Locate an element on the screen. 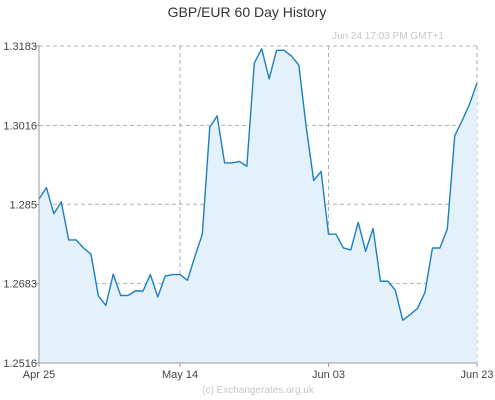 This screenshot has height=400, width=495. credit-label: (c) Exchangerates.org.uk is located at coordinates (258, 390).